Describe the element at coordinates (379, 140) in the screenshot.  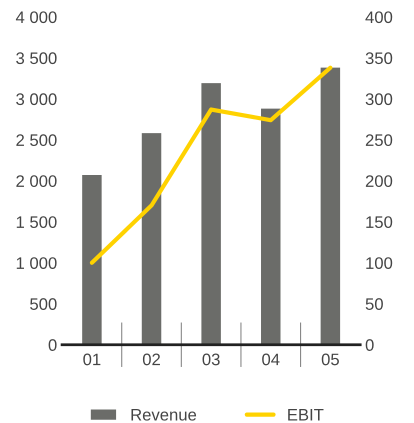
I see `y2-tick-label: 250` at that location.